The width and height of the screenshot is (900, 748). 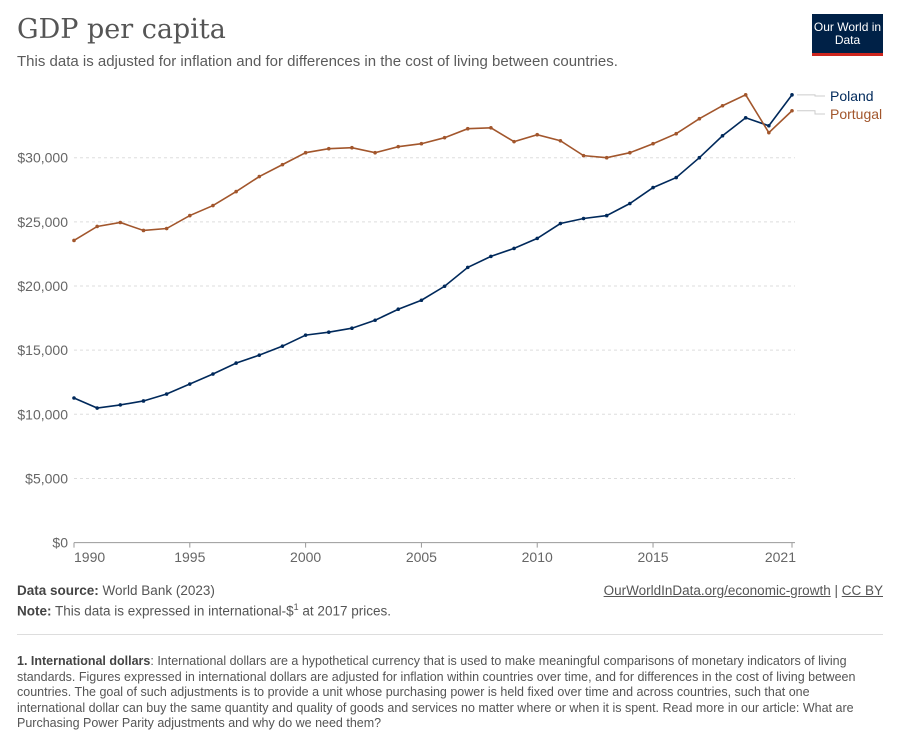 I want to click on x-tick-label: 2010, so click(x=537, y=557).